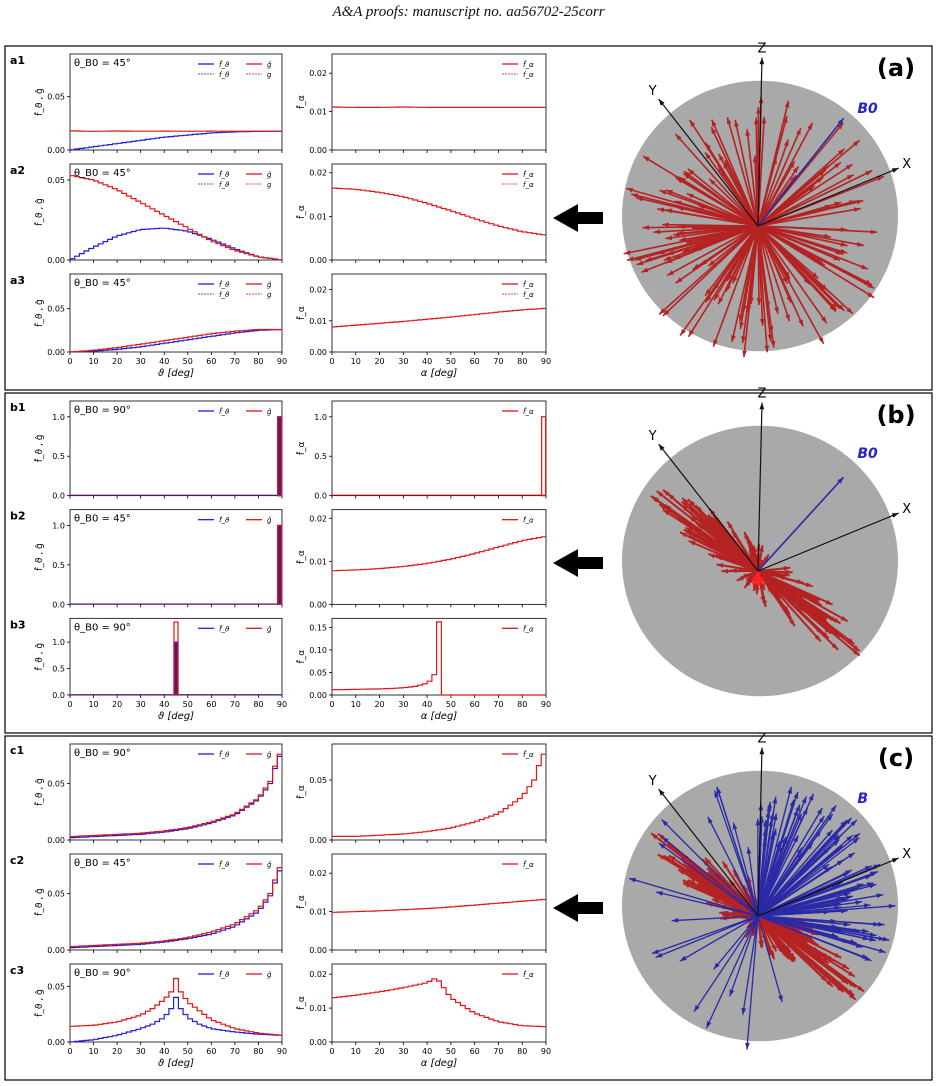 The image size is (937, 1086). What do you see at coordinates (17, 280) in the screenshot?
I see `panel-label: a3` at bounding box center [17, 280].